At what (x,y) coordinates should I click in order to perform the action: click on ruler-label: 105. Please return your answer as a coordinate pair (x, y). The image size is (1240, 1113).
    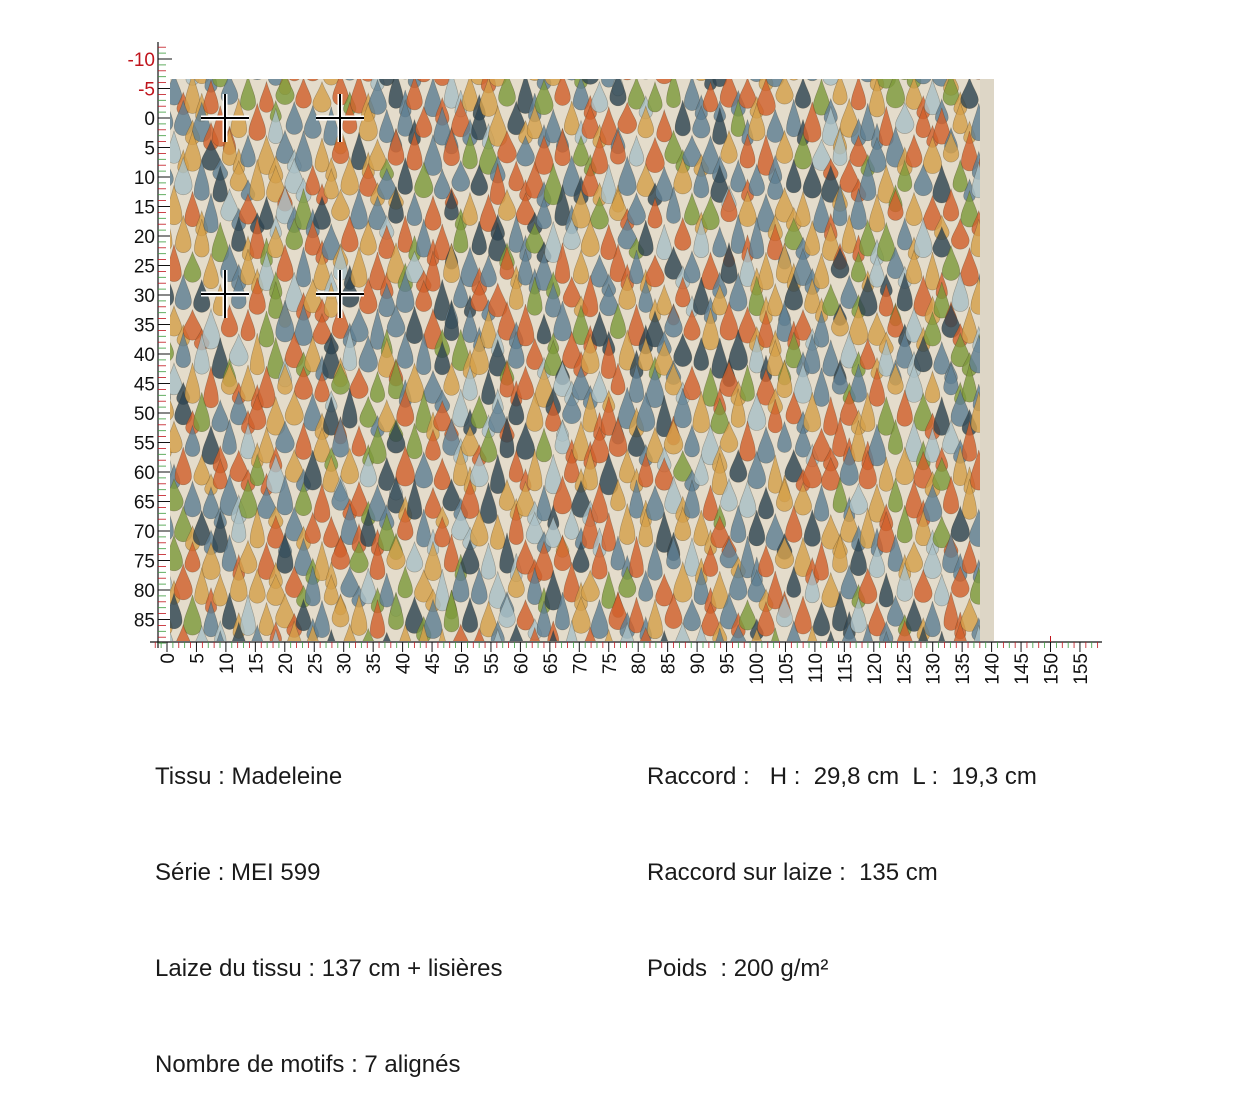
    Looking at the image, I should click on (786, 669).